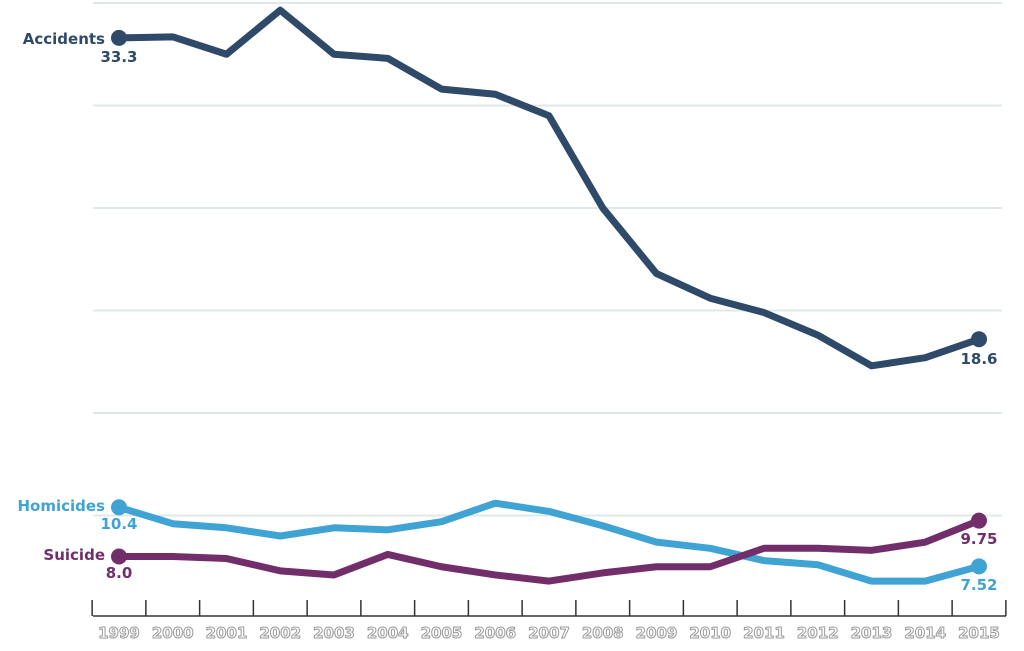 The width and height of the screenshot is (1024, 651). What do you see at coordinates (872, 633) in the screenshot?
I see `x-tick-label: 2013` at bounding box center [872, 633].